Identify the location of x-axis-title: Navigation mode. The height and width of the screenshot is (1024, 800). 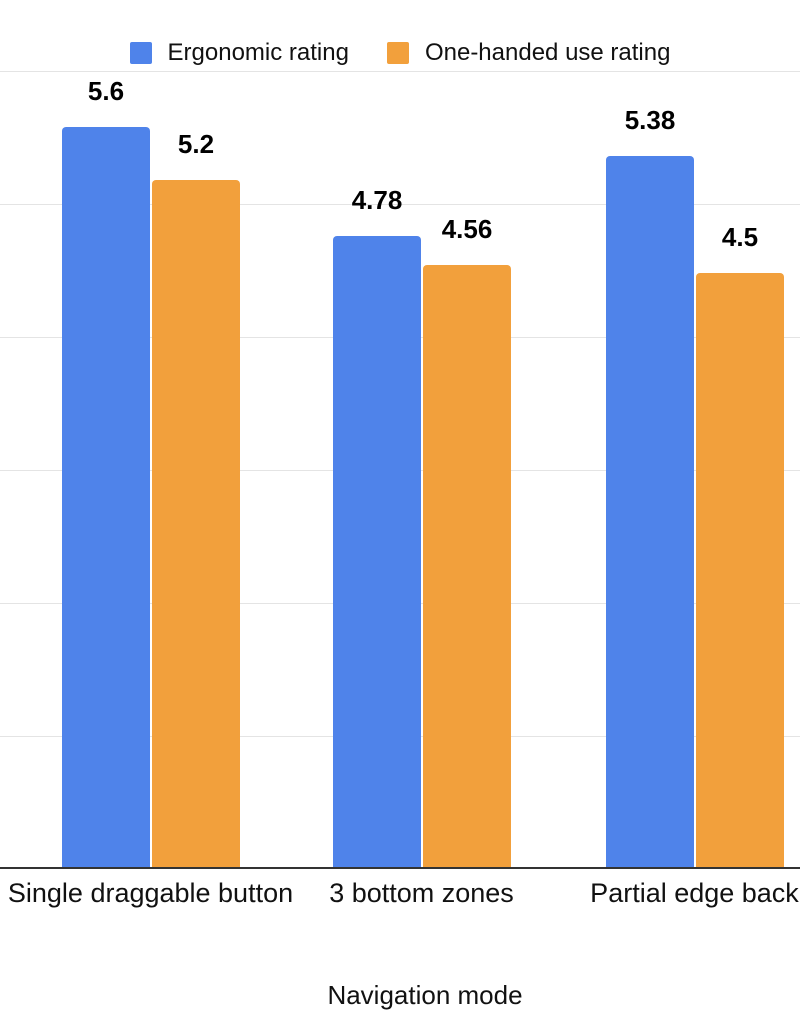
(425, 995).